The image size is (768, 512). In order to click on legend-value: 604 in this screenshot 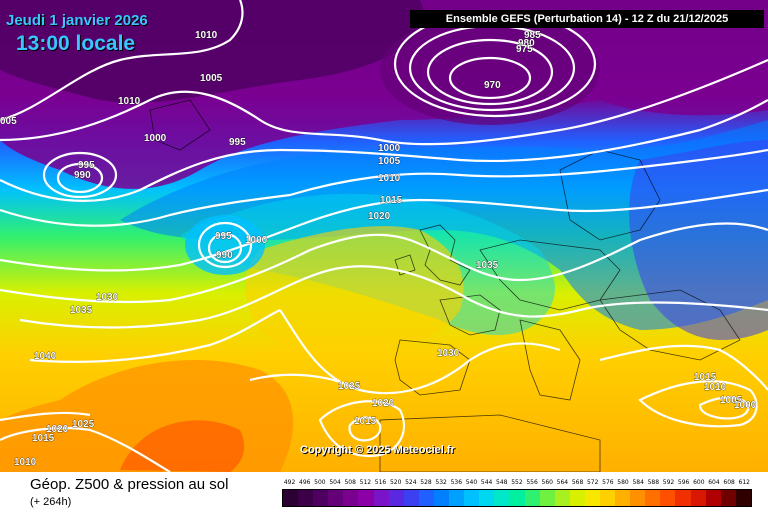, I will do `click(714, 482)`.